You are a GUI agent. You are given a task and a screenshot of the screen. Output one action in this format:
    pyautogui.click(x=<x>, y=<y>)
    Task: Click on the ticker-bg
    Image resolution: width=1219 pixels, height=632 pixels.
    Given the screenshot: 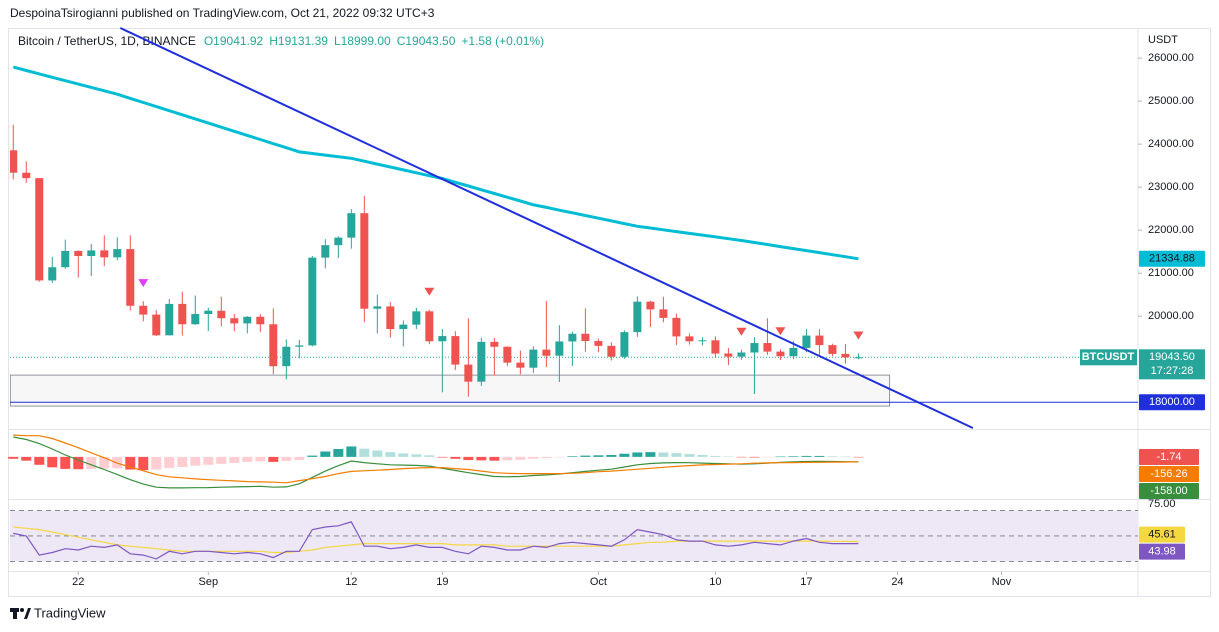 What is the action you would take?
    pyautogui.click(x=1108, y=357)
    